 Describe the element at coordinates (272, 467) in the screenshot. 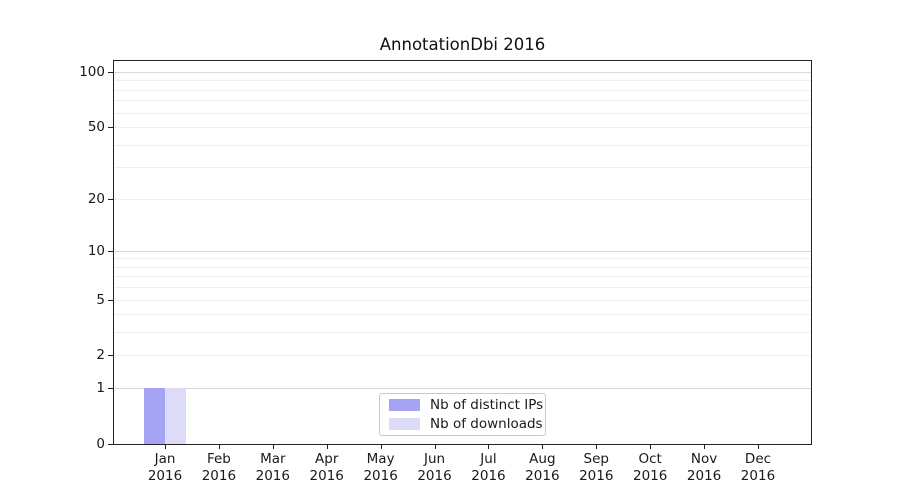

I see `x-tick-label: Mar 2016` at that location.